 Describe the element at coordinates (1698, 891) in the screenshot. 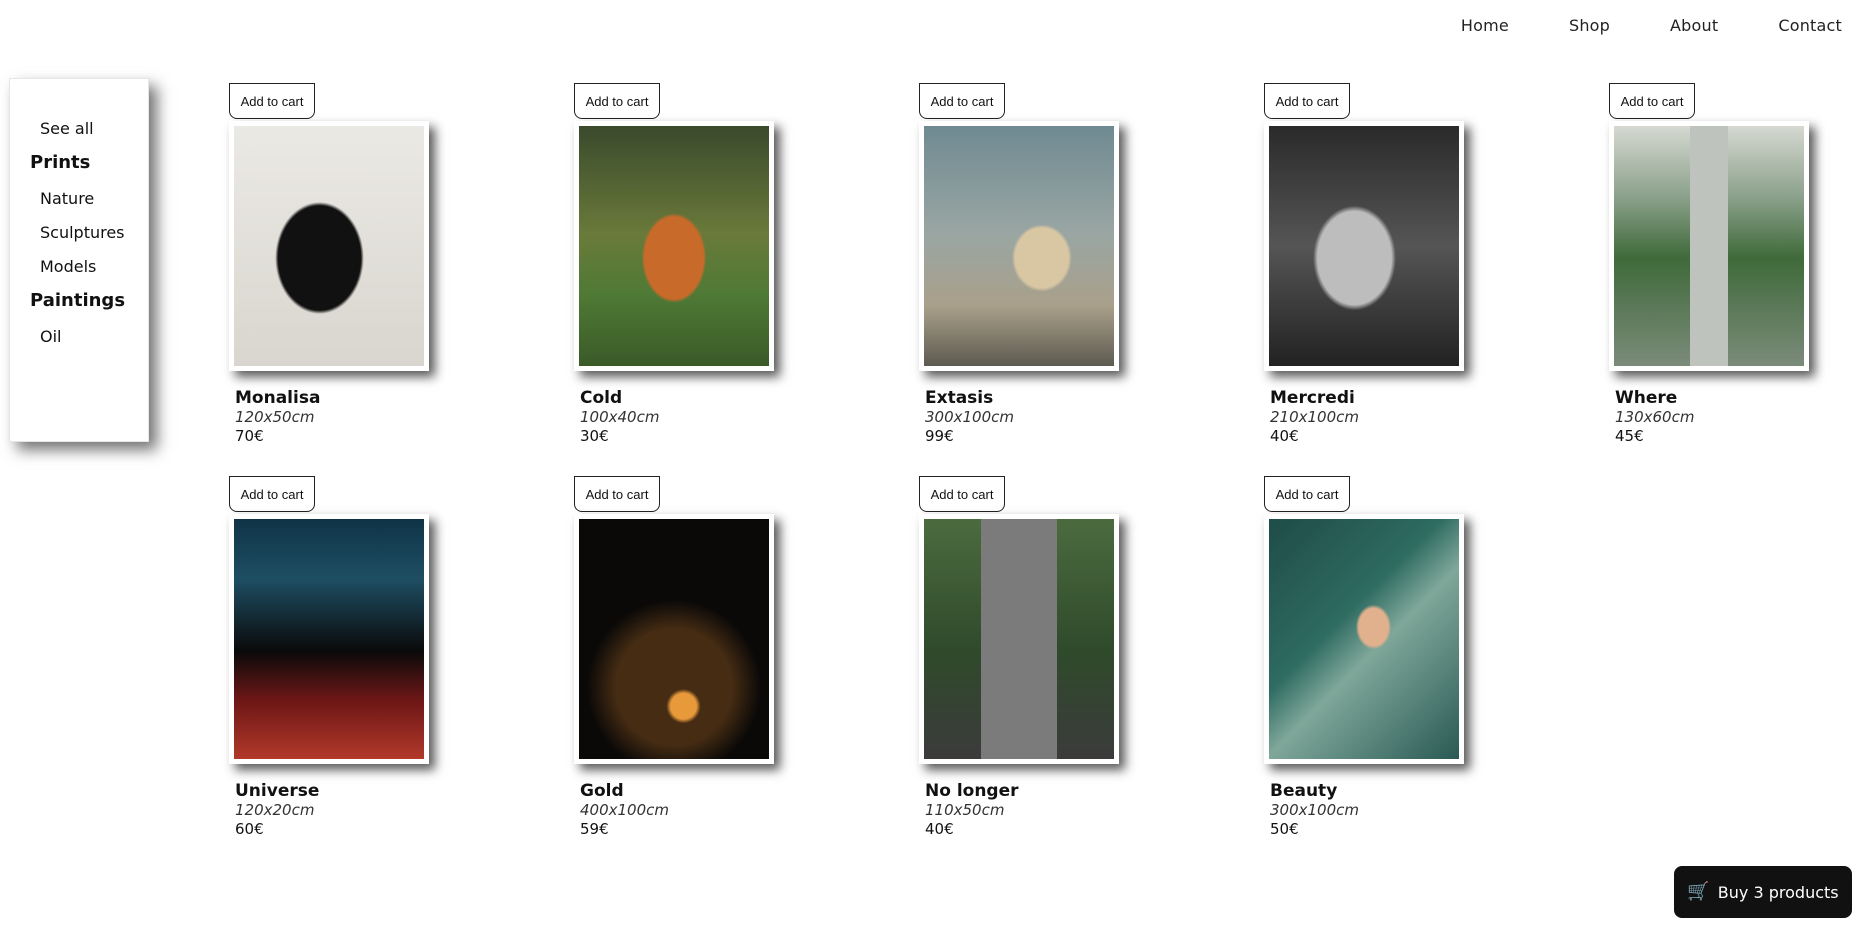

I see `cart-icon: 🛒` at that location.